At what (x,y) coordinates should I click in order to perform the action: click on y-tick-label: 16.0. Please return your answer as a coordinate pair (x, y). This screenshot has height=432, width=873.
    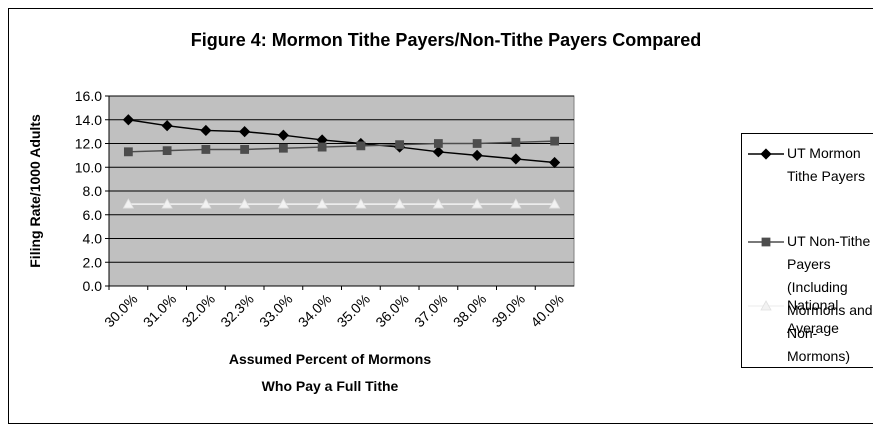
    Looking at the image, I should click on (88, 96).